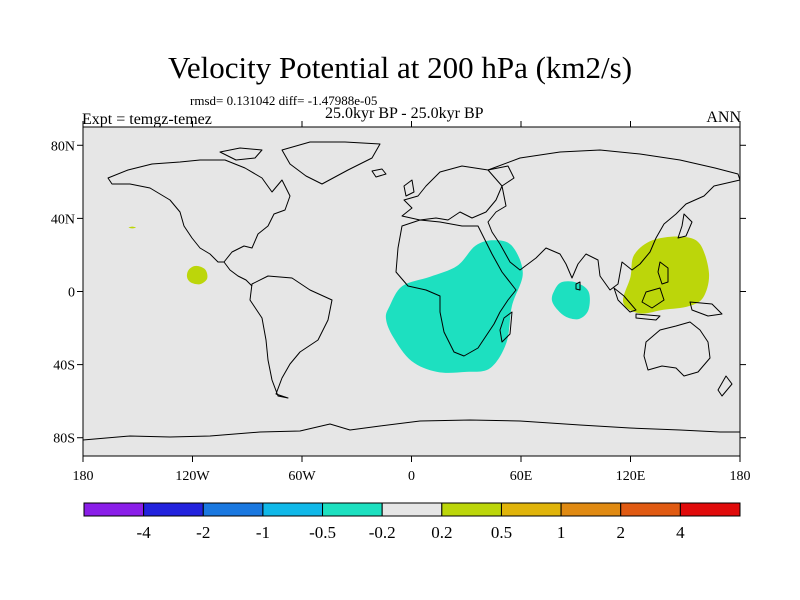 This screenshot has height=600, width=800. I want to click on coast-borneo, so click(653, 298).